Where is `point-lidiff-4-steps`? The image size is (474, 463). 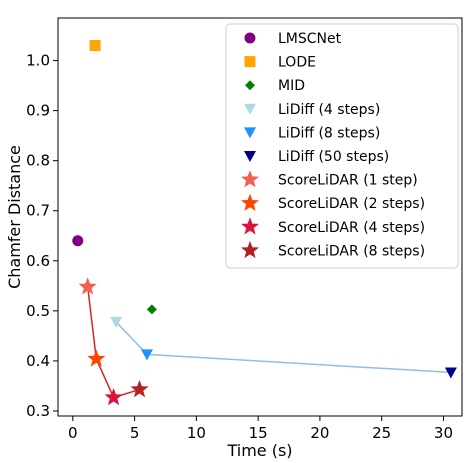
point-lidiff-4-steps is located at coordinates (116, 322).